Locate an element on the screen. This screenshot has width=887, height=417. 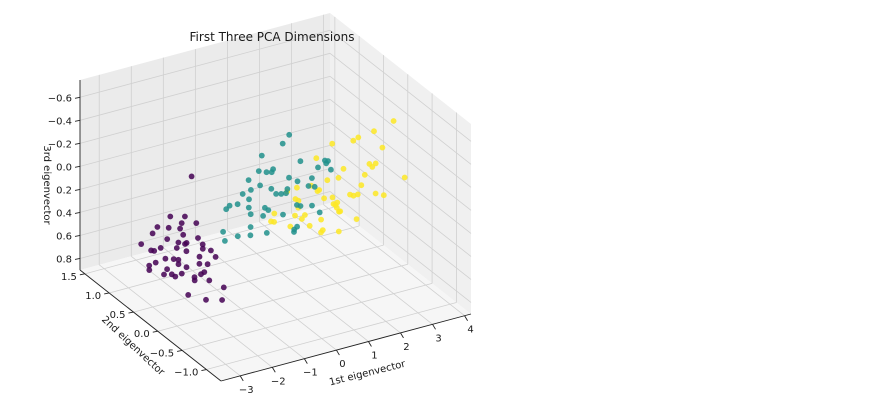
z-tick-label: −0.6 is located at coordinates (60, 98).